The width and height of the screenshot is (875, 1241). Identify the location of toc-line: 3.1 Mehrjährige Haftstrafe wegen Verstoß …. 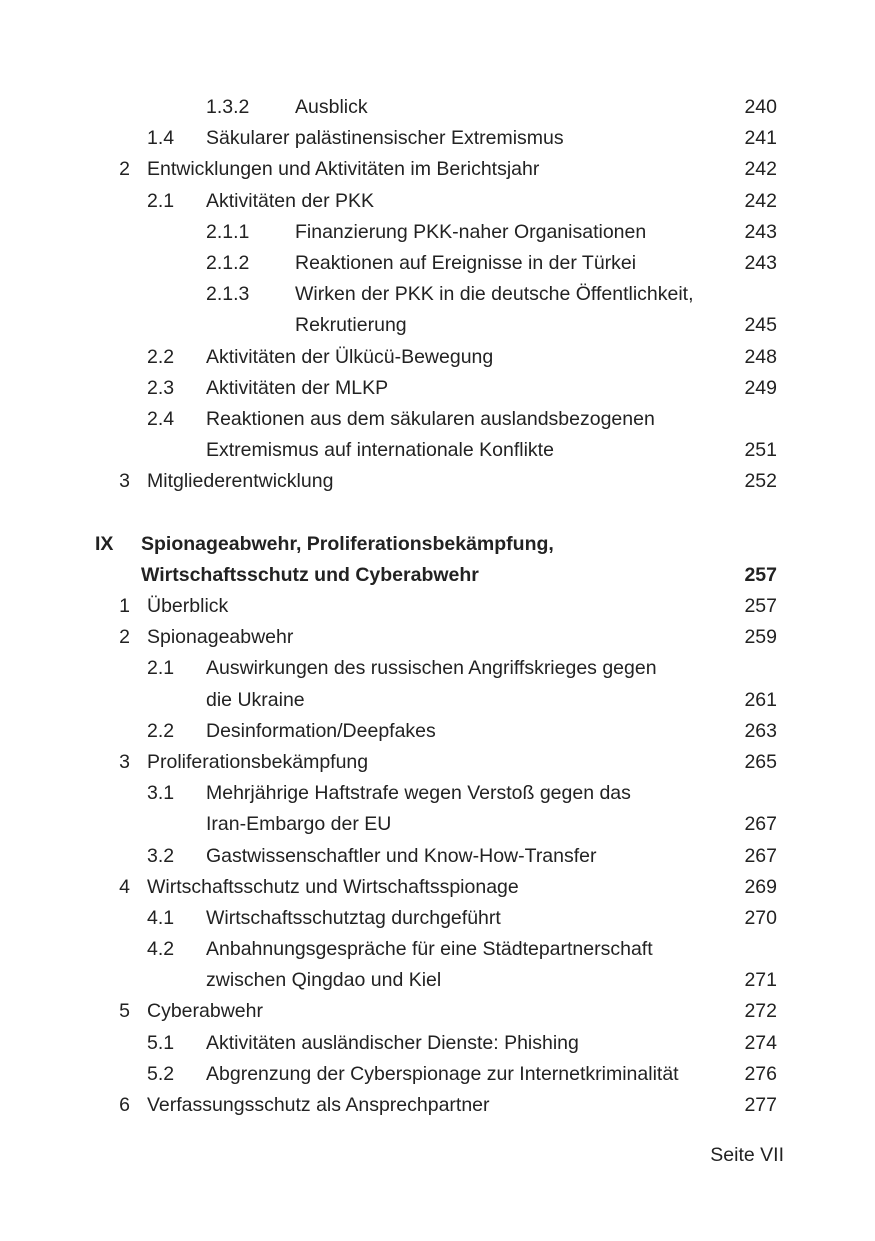
(437, 793).